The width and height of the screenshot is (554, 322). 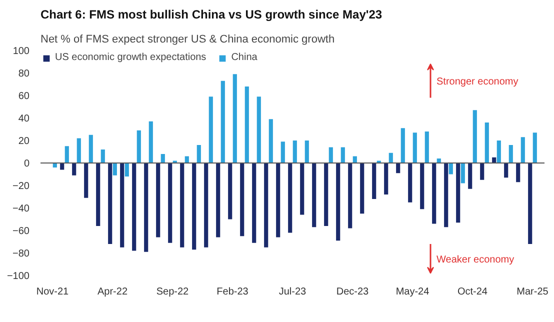 I want to click on y-tick-label: −20, so click(x=21, y=186).